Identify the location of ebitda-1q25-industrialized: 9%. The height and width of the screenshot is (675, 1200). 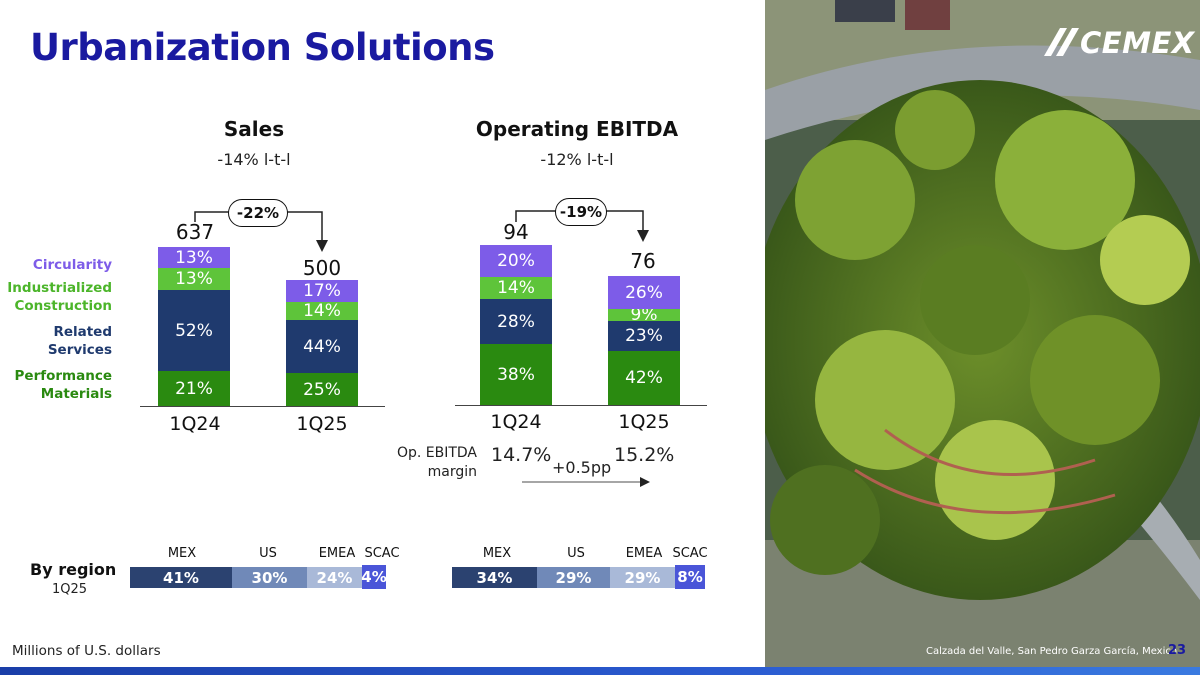
(644, 315).